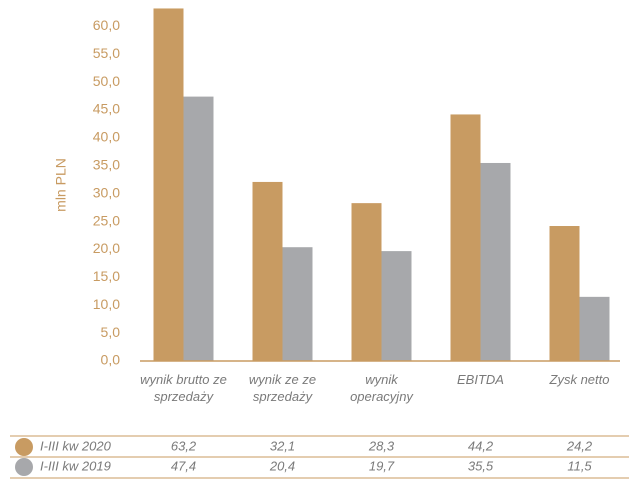 The height and width of the screenshot is (479, 629). Describe the element at coordinates (481, 465) in the screenshot. I see `value-label: 35,5` at that location.